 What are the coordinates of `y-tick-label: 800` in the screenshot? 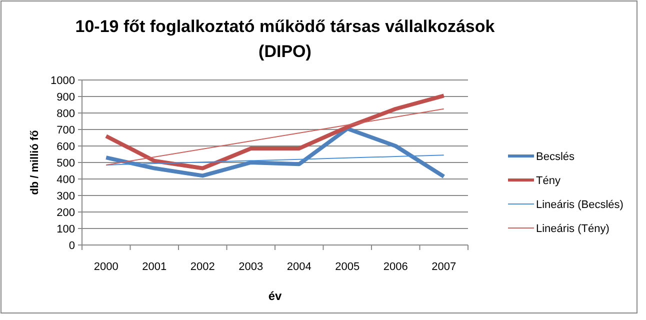 It's located at (65, 114).